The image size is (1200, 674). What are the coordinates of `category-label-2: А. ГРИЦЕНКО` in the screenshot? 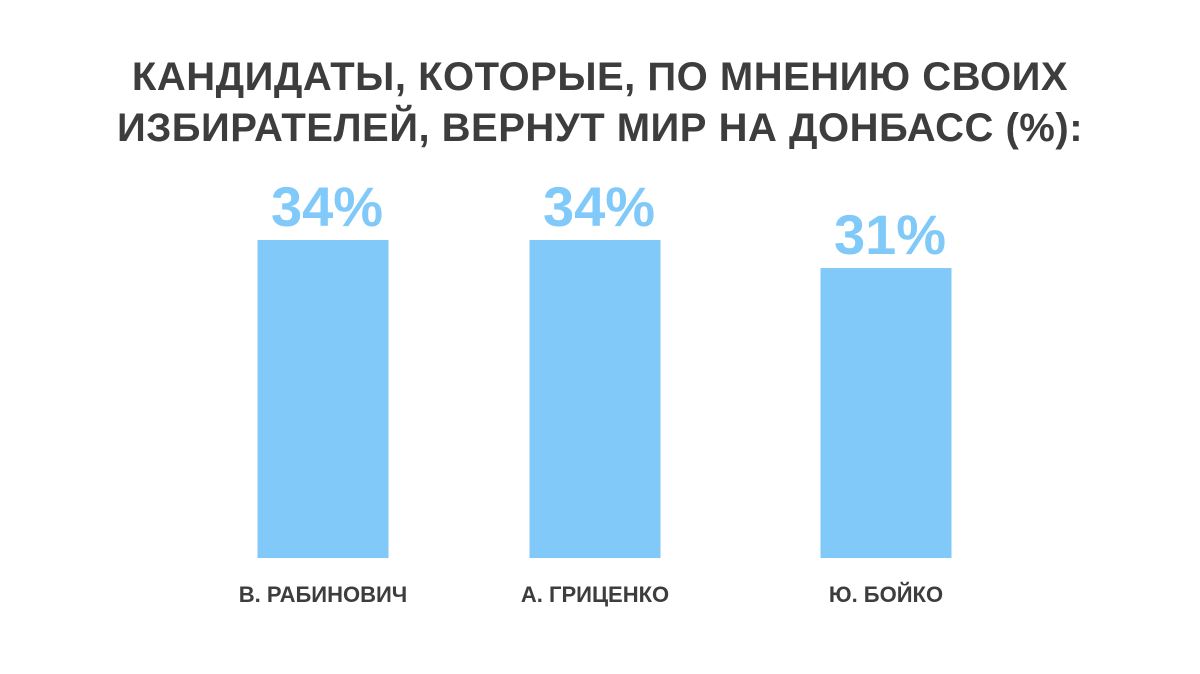 It's located at (595, 594).